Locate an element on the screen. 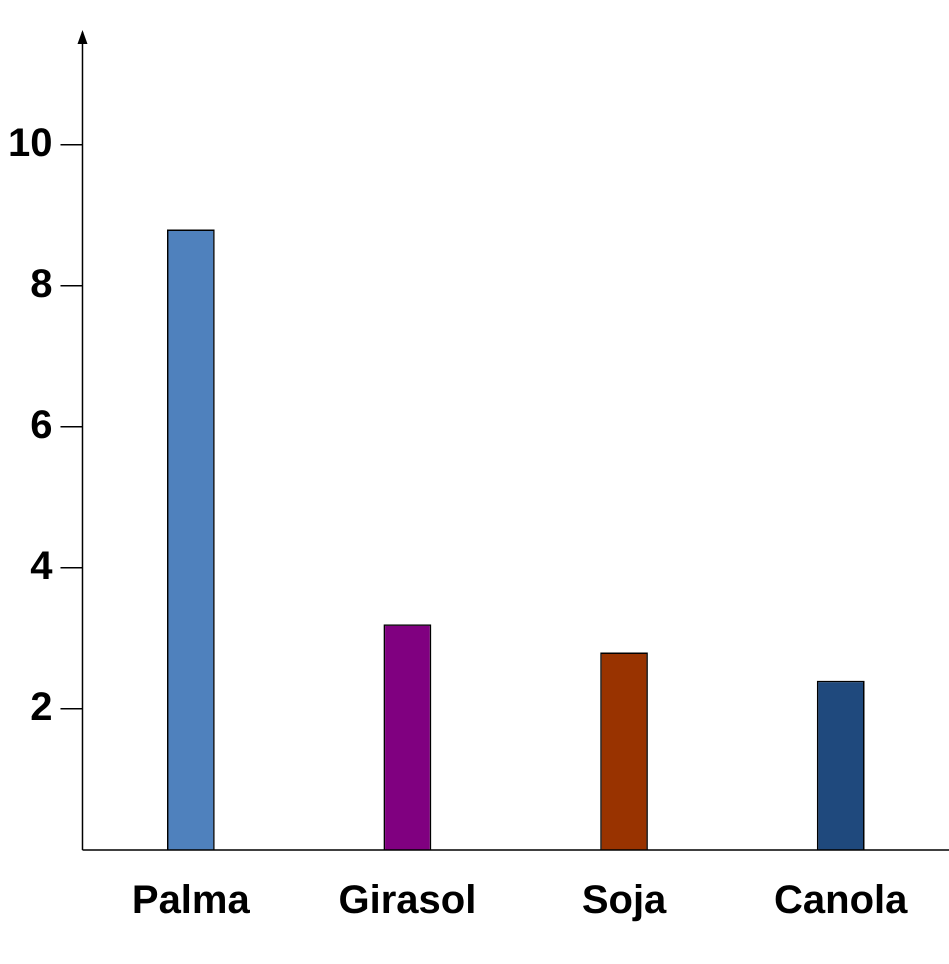 This screenshot has height=964, width=949. y-tick-label: 8 is located at coordinates (41, 284).